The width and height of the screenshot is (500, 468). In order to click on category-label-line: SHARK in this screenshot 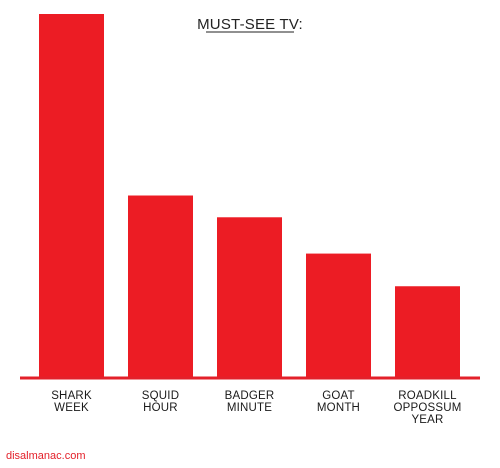, I will do `click(71, 396)`.